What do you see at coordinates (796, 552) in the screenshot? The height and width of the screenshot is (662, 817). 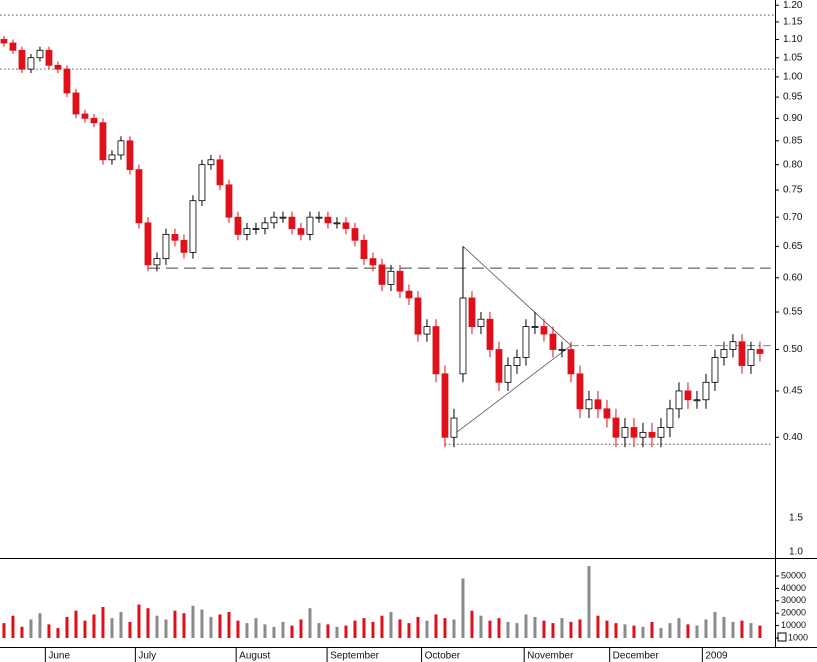 I see `extra-label: 1.0` at bounding box center [796, 552].